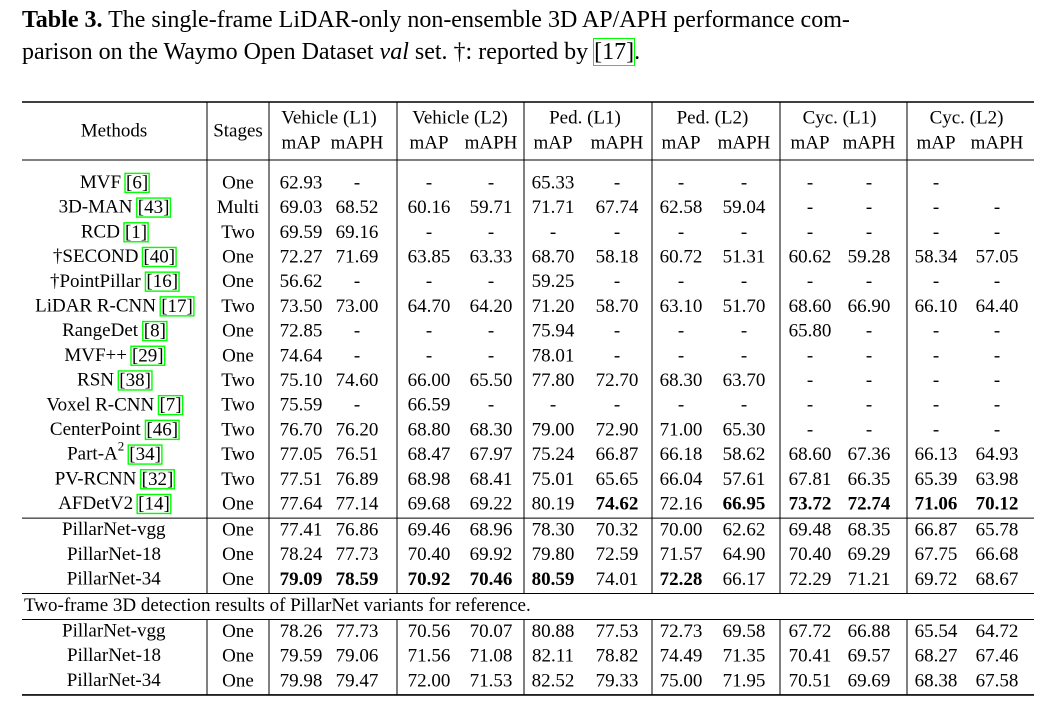 The width and height of the screenshot is (1056, 701). I want to click on stage: Two, so click(238, 405).